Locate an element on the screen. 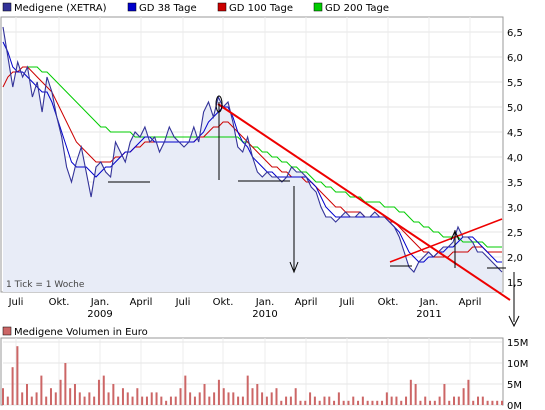  year-label: 2009 is located at coordinates (99, 314).